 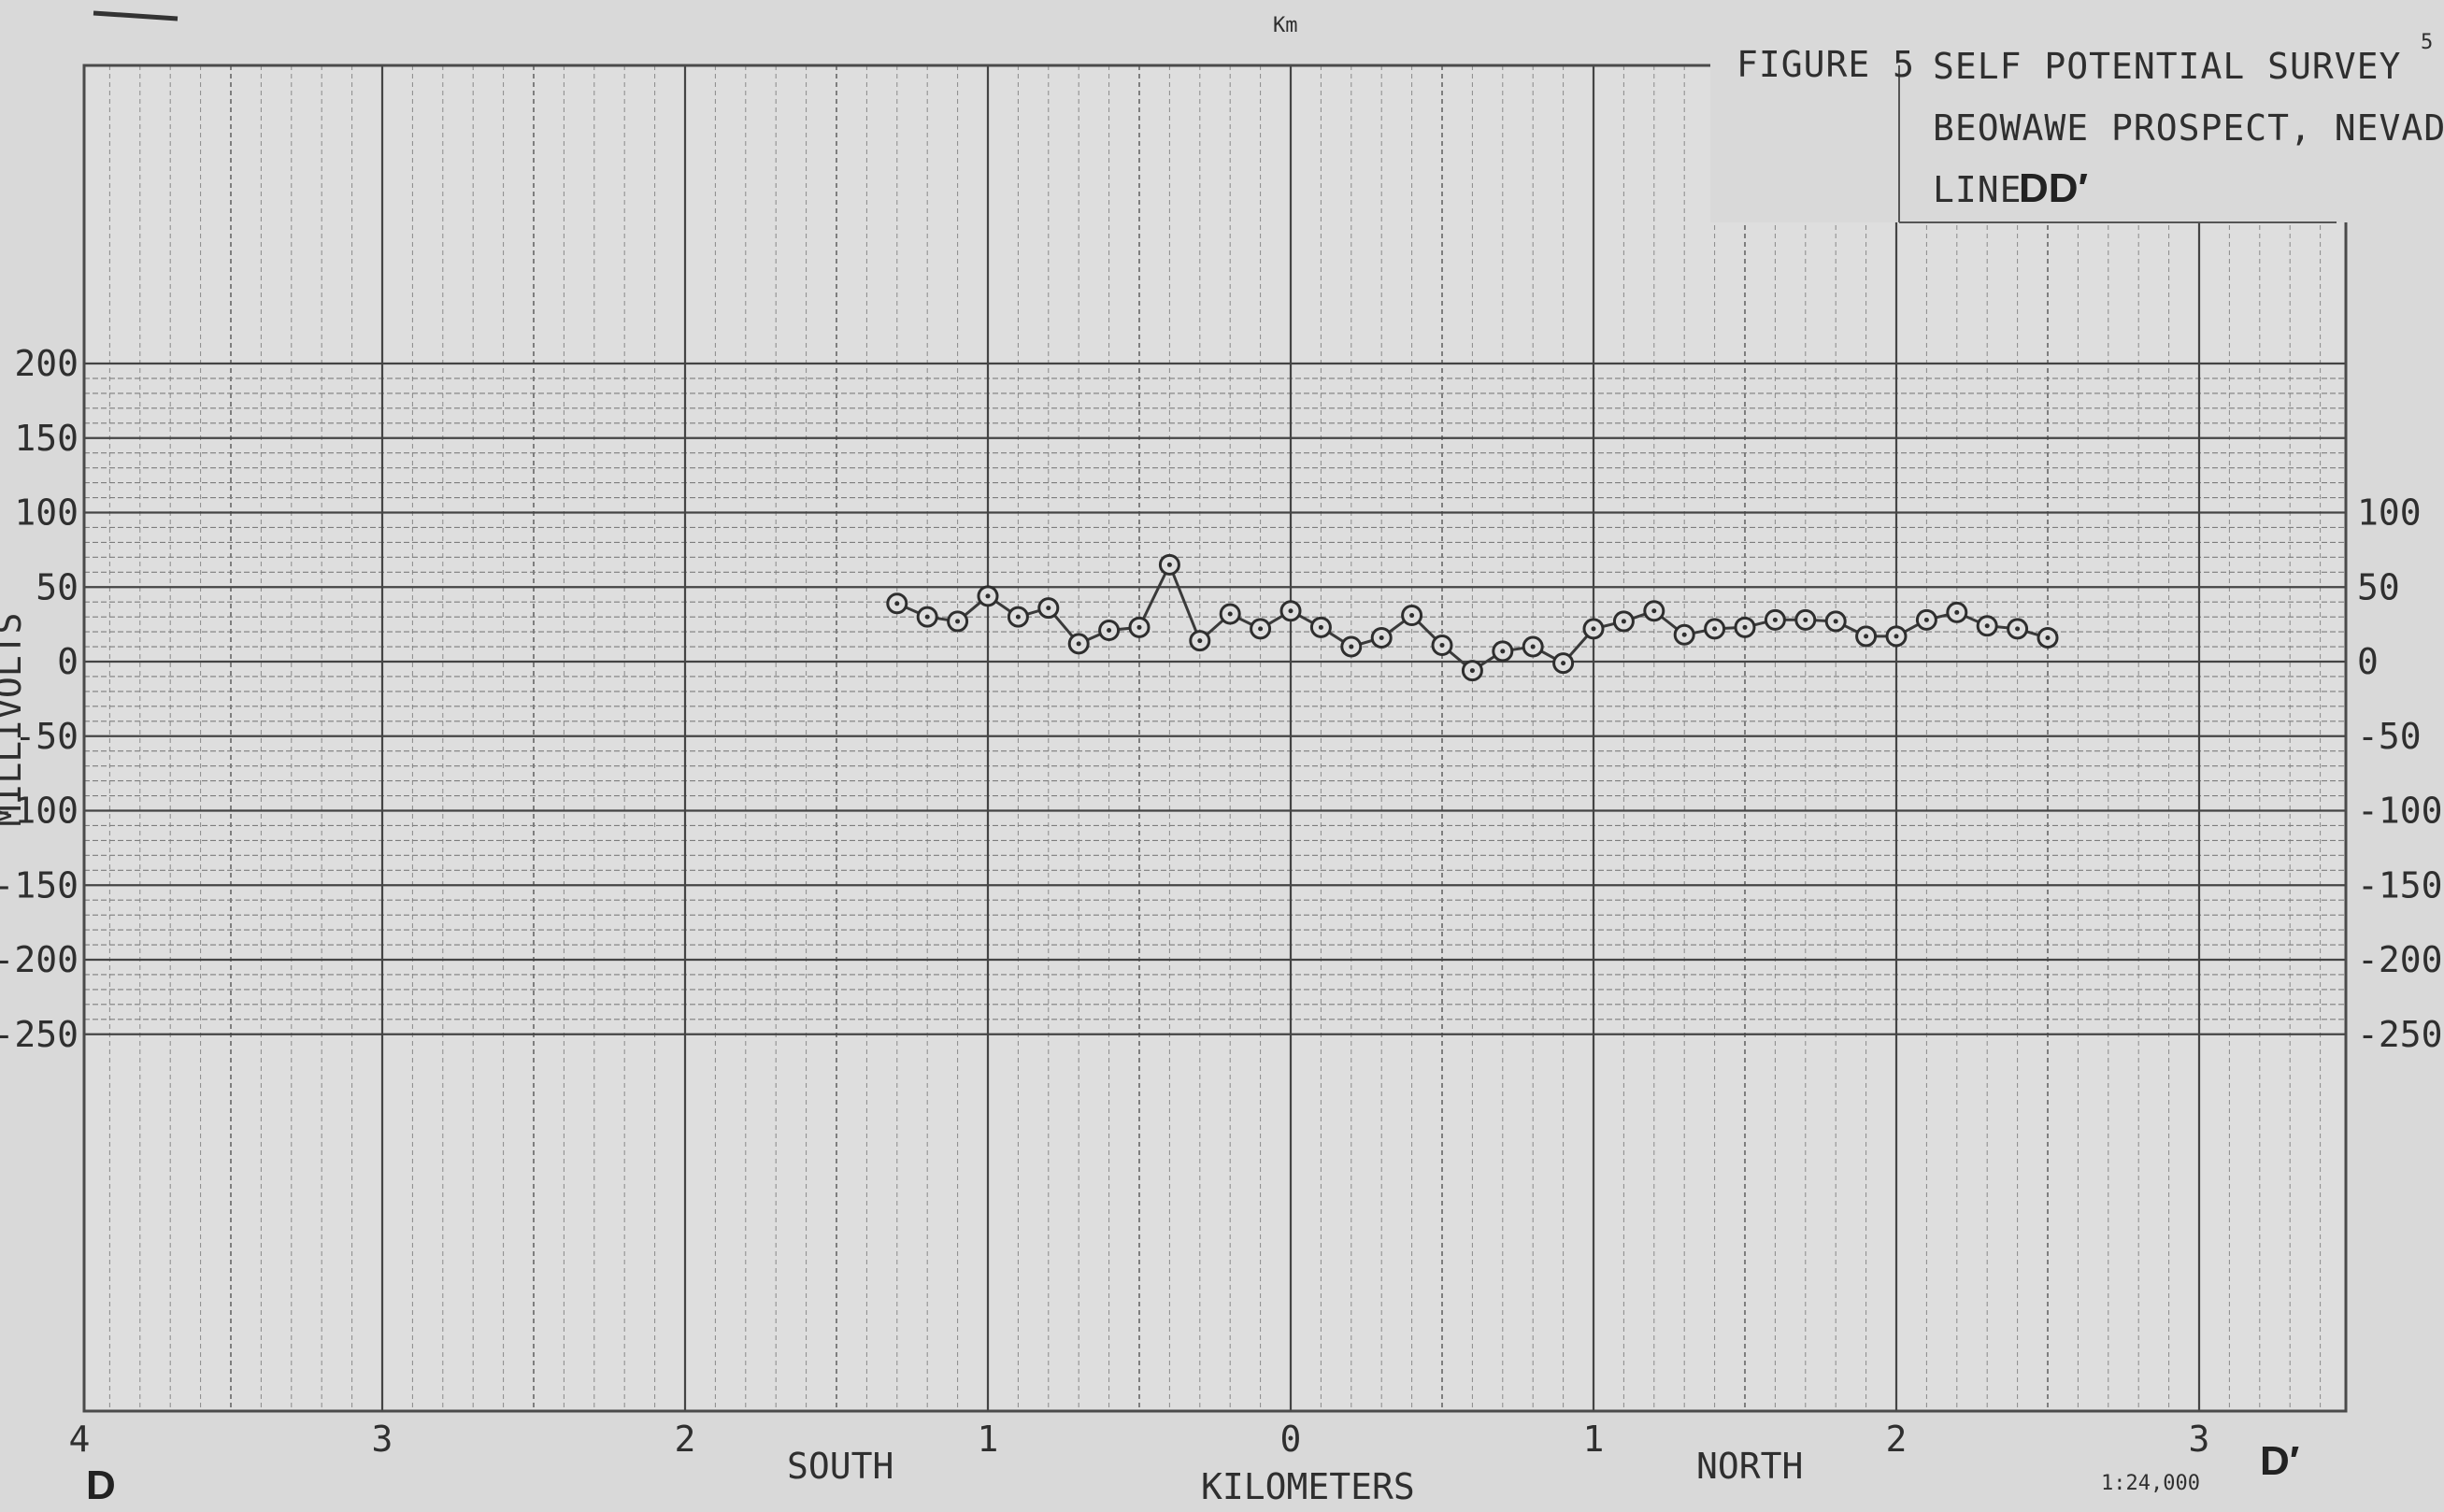 What do you see at coordinates (1826, 64) in the screenshot?
I see `figure-label: FIGURE 5` at bounding box center [1826, 64].